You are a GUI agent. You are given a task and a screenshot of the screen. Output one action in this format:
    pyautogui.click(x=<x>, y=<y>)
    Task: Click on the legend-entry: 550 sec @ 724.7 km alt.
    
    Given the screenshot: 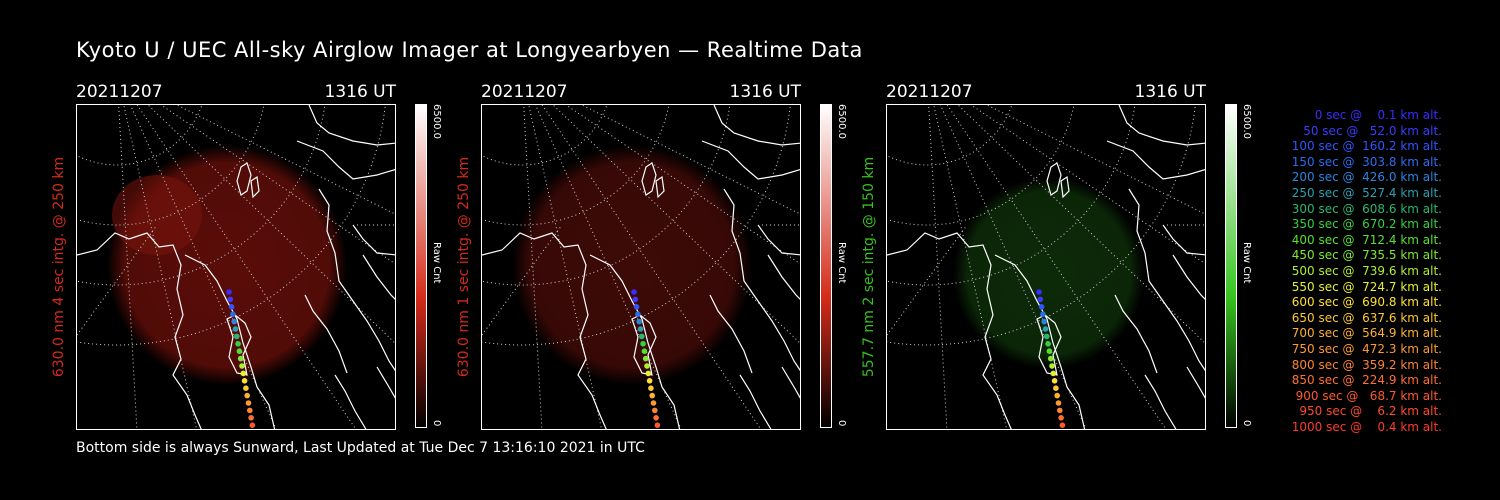 What is the action you would take?
    pyautogui.click(x=1366, y=286)
    